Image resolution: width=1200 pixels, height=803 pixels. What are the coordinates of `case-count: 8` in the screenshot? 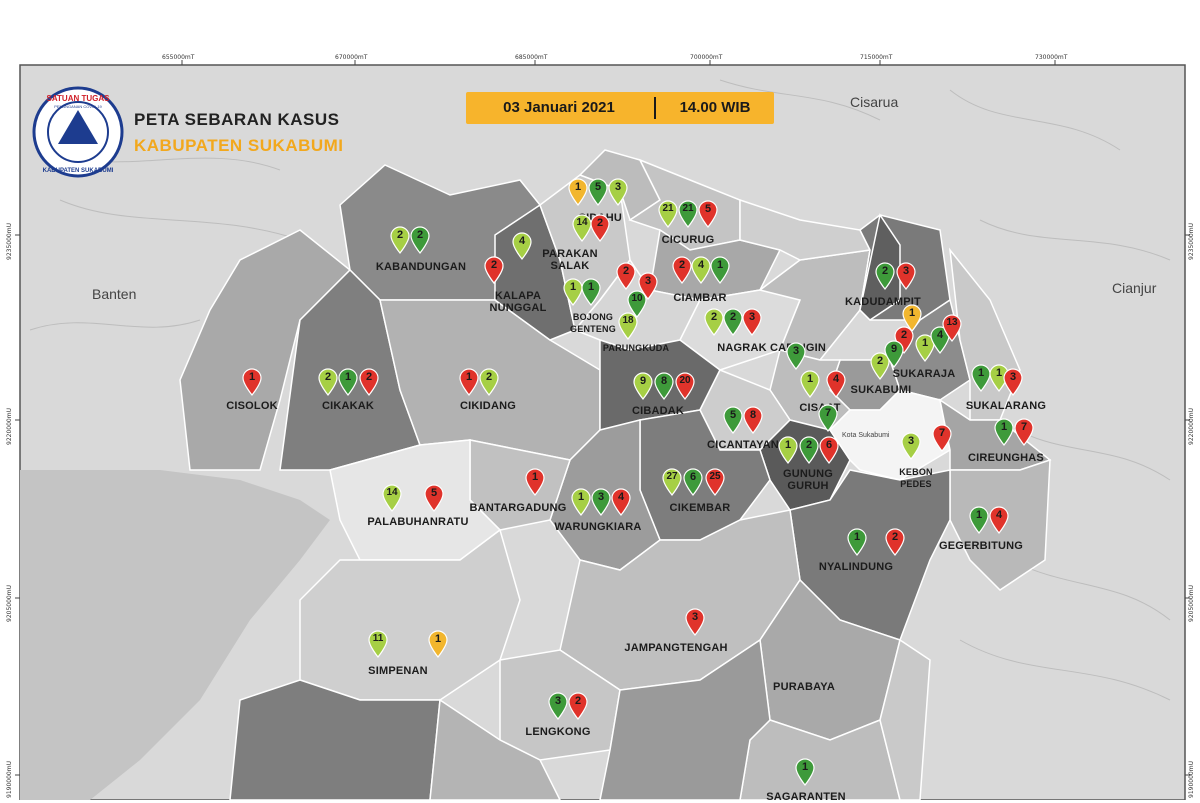 It's located at (753, 415).